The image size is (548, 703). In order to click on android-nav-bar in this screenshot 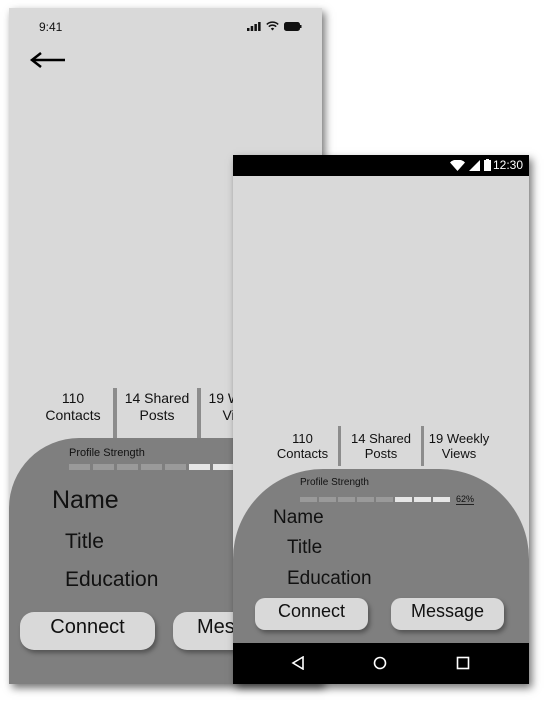, I will do `click(381, 663)`.